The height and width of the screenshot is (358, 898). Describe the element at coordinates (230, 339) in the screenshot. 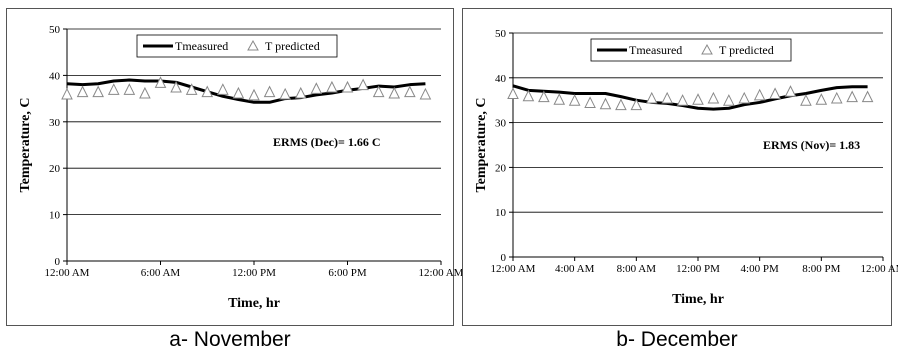

I see `caption-november: a- November` at that location.